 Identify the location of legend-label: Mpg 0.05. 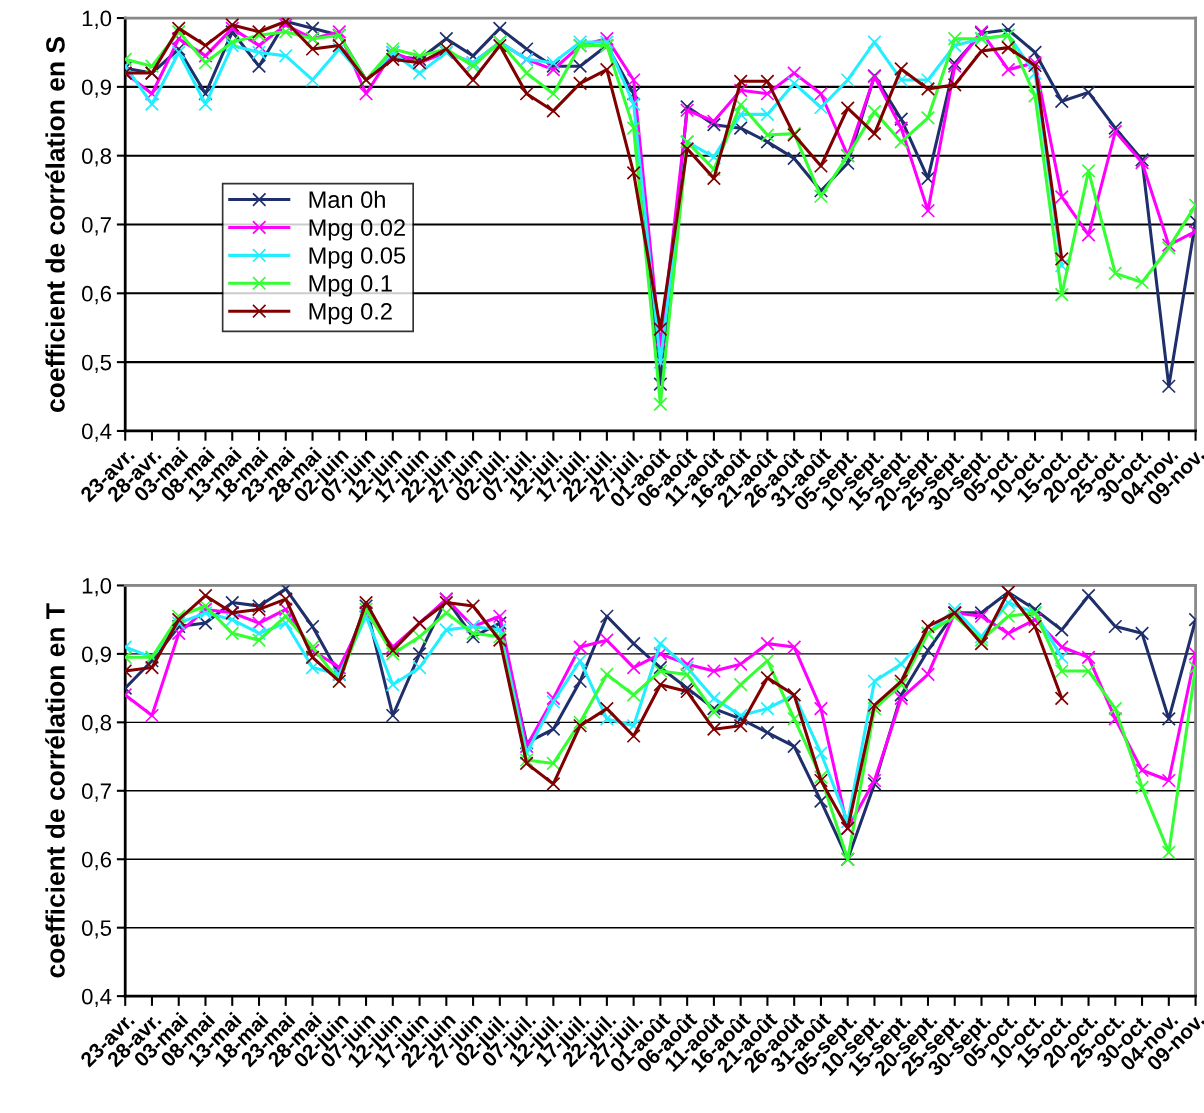
(357, 258).